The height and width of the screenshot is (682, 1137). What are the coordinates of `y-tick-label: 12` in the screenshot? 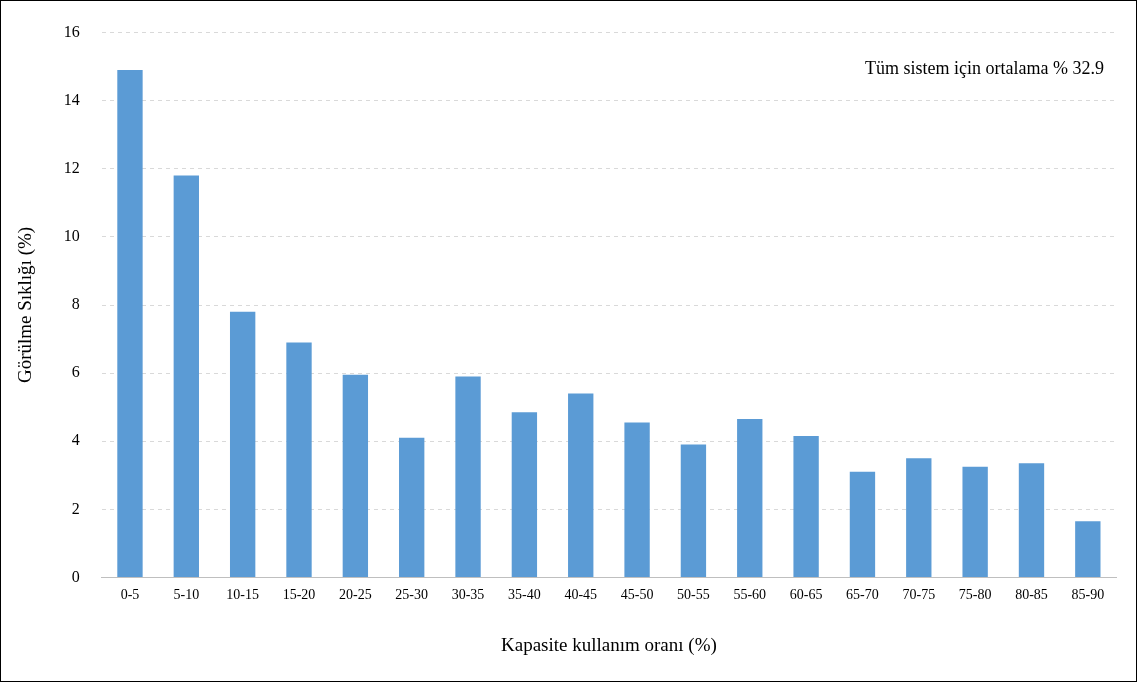 It's located at (71, 167).